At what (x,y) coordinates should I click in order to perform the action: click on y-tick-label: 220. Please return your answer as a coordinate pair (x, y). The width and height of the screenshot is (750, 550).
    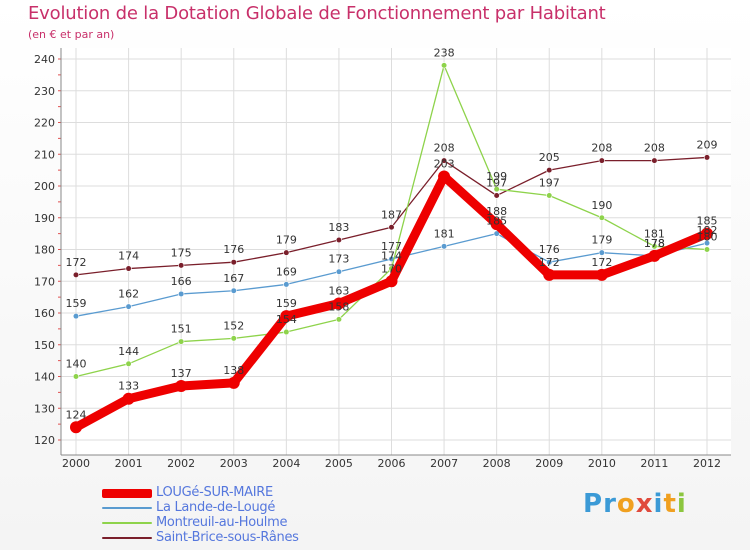
    Looking at the image, I should click on (44, 123).